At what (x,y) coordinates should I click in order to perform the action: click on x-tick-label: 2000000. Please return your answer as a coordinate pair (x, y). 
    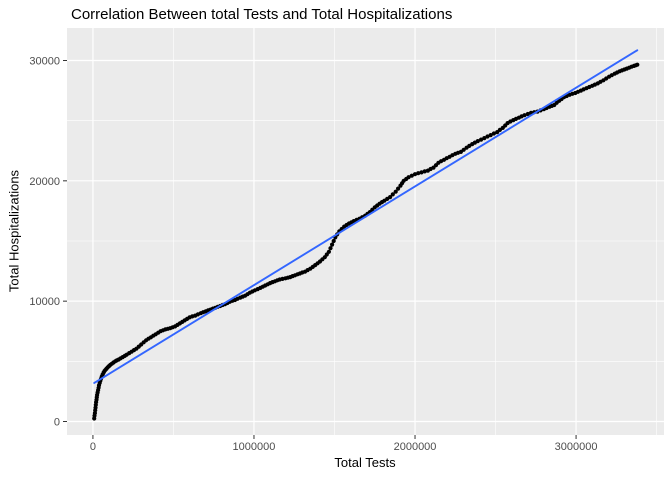
    Looking at the image, I should click on (415, 447).